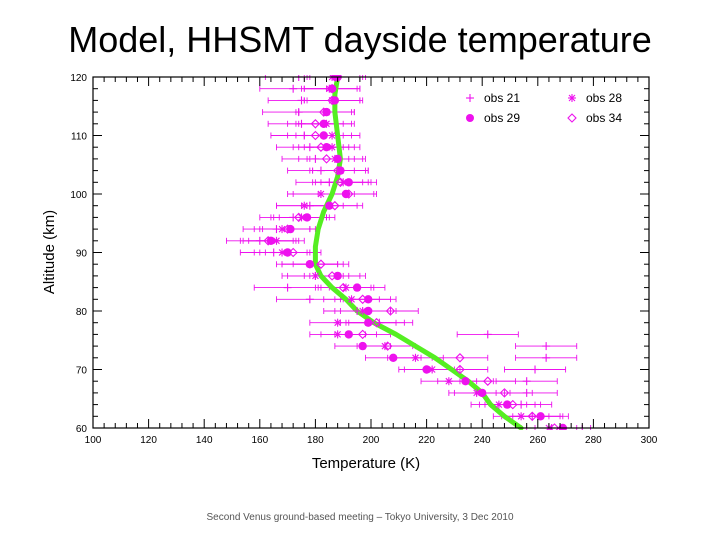 The image size is (720, 540). I want to click on x-tick-label: 240, so click(482, 440).